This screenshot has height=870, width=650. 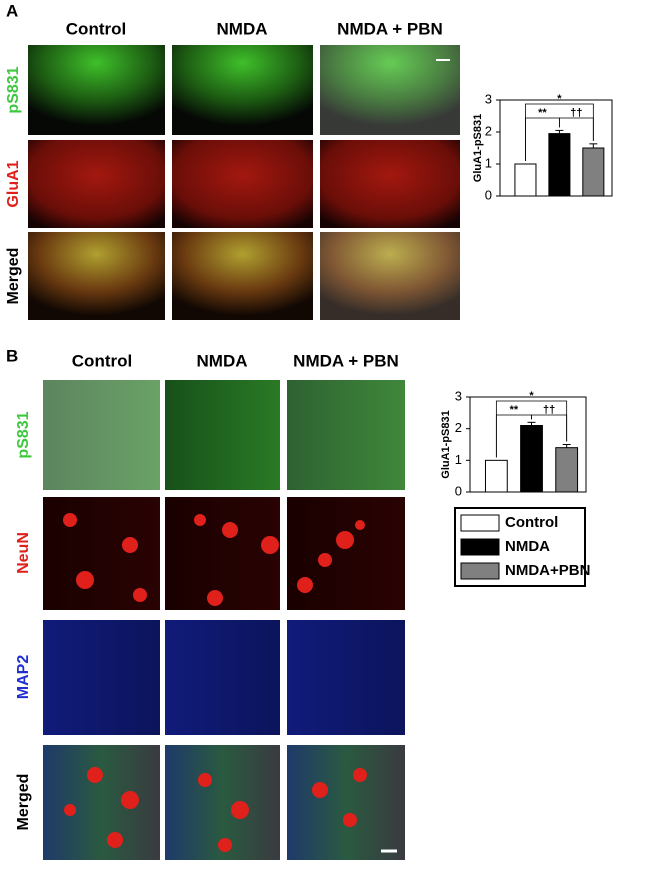 What do you see at coordinates (23, 553) in the screenshot?
I see `row-label: NeuN` at bounding box center [23, 553].